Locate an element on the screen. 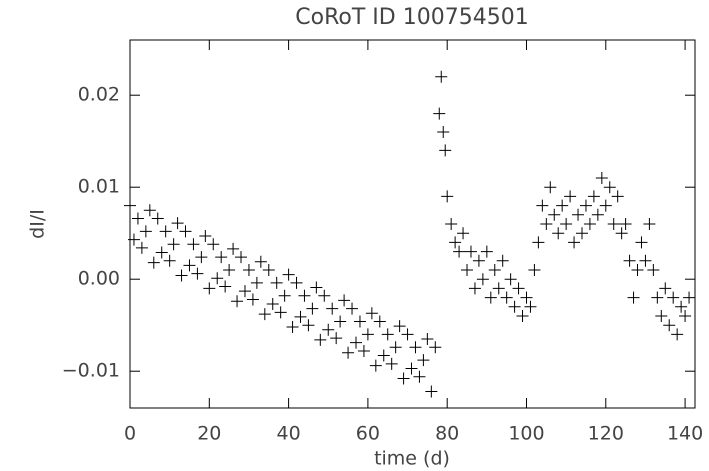 The width and height of the screenshot is (709, 471). x-tick-label: 0 is located at coordinates (130, 434).